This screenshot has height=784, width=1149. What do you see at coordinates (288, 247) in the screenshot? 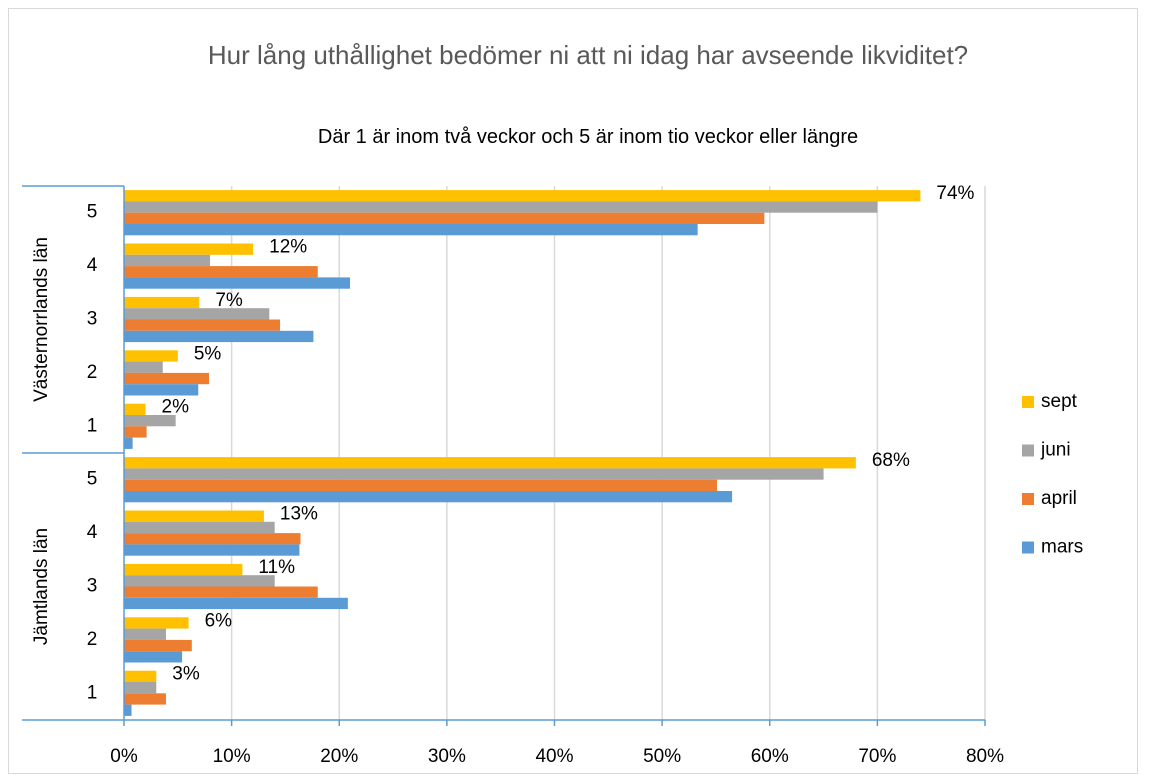
I see `data-label: 12%` at bounding box center [288, 247].